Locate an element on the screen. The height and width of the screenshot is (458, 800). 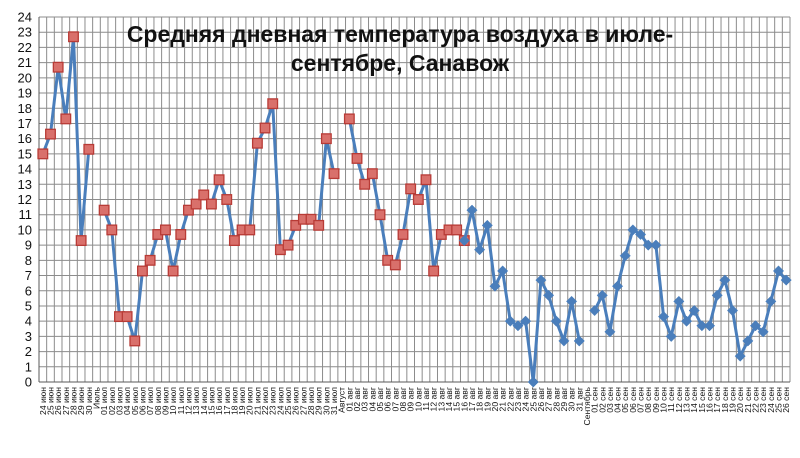
x-tick-label: 29 июн is located at coordinates (81, 401).